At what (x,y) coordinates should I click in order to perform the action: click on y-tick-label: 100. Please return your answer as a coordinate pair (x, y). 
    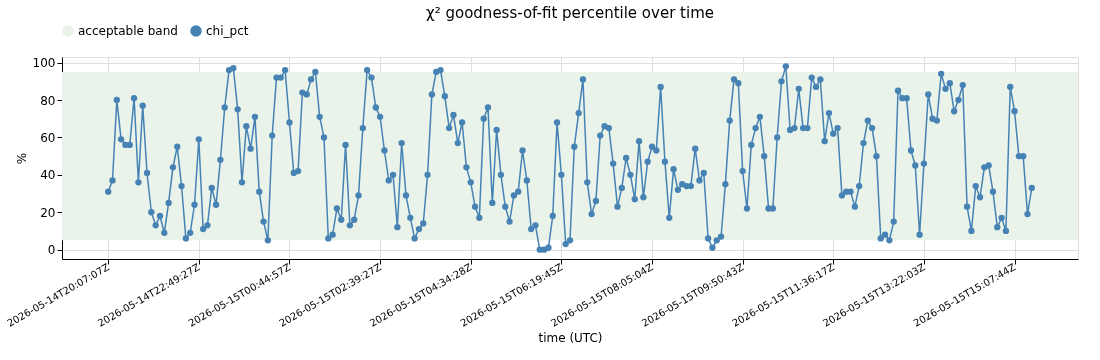
    Looking at the image, I should click on (44, 63).